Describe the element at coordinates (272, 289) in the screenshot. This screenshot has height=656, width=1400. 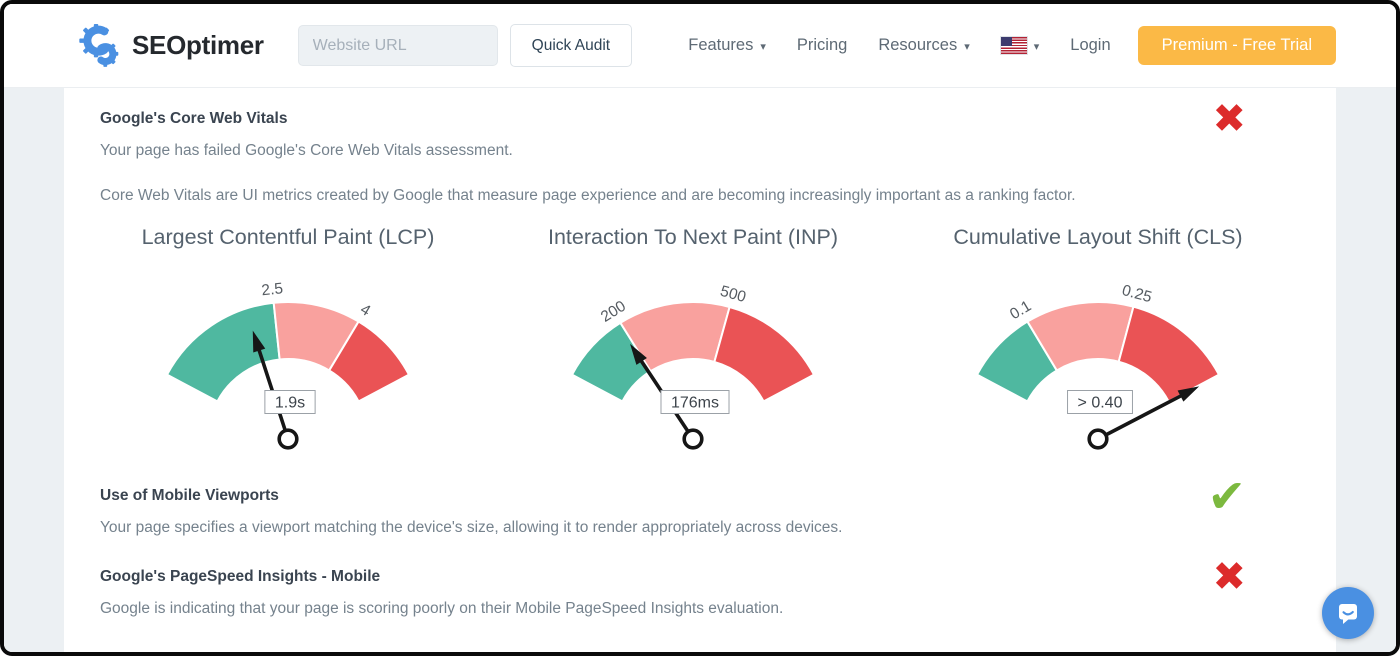
I see `gauge-tick-label: 2.5` at that location.